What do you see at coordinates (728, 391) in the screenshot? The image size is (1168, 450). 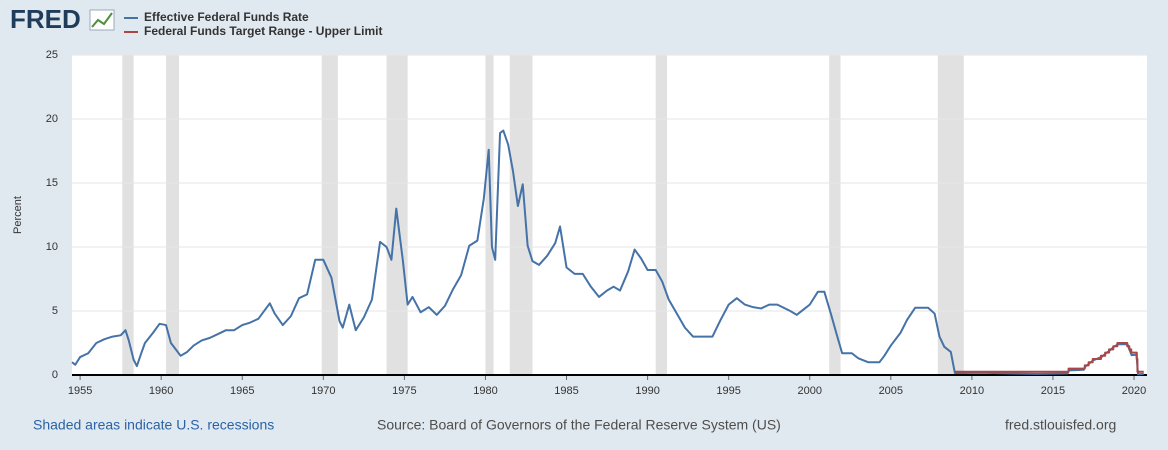 I see `x-tick-label: 1995` at bounding box center [728, 391].